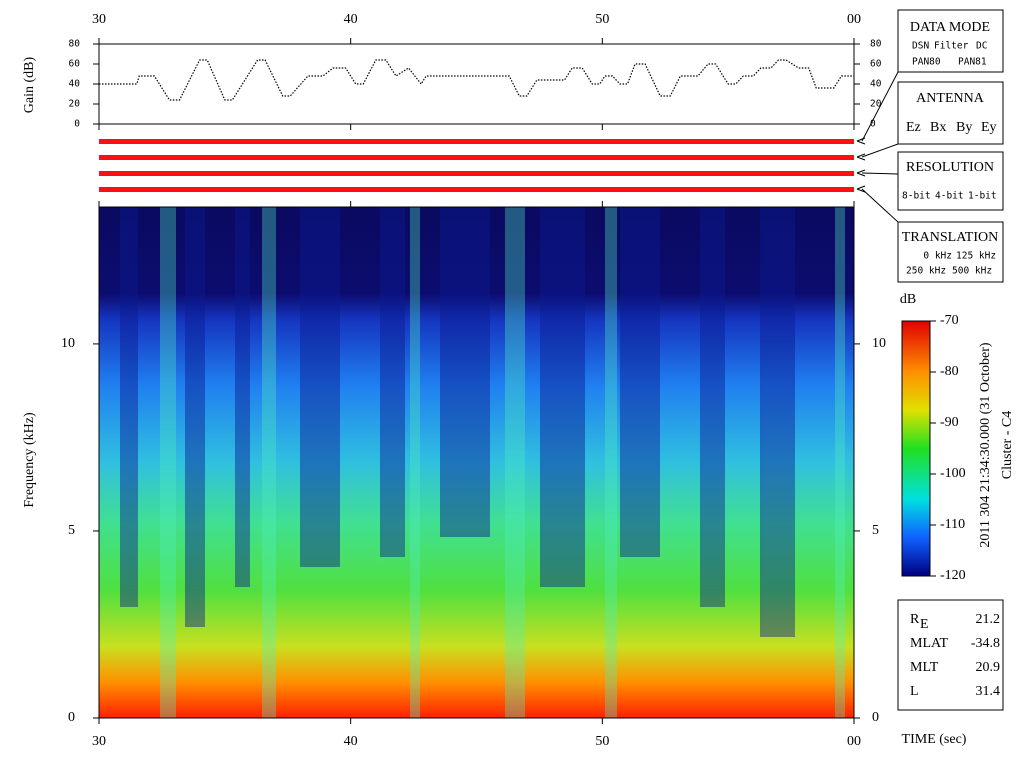 The height and width of the screenshot is (768, 1024). What do you see at coordinates (982, 196) in the screenshot?
I see `resolution-item: 1-bit` at bounding box center [982, 196].